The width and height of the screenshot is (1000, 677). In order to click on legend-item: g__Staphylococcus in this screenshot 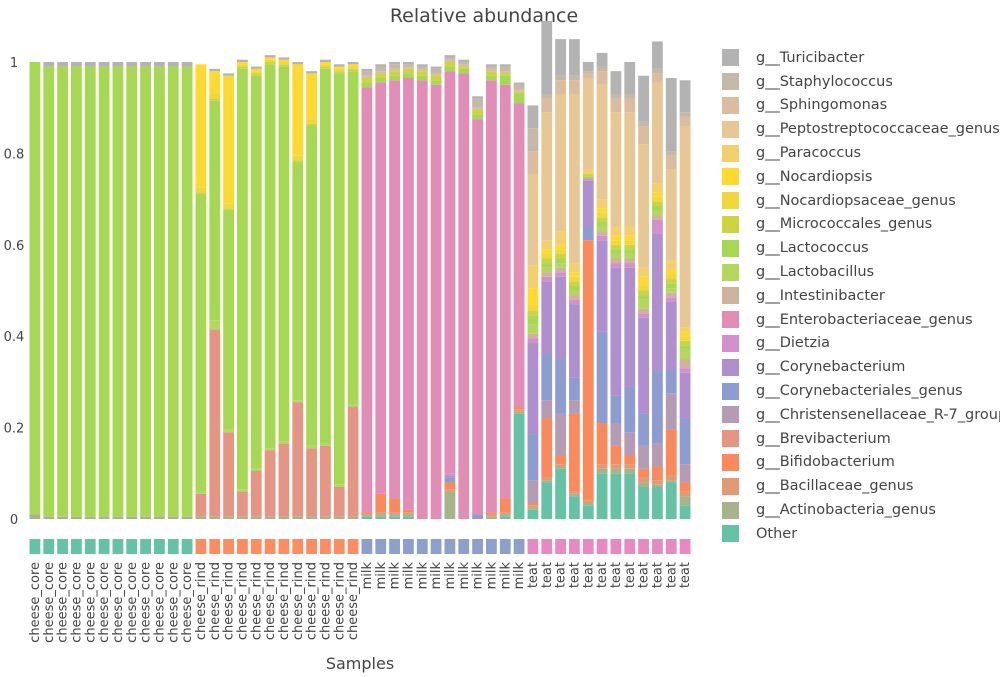, I will do `click(861, 82)`.